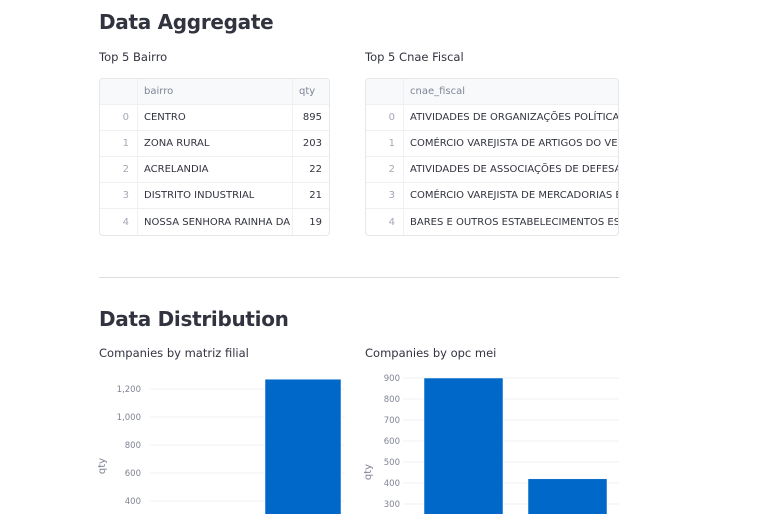  Describe the element at coordinates (312, 117) in the screenshot. I see `qty-cell: 895` at that location.